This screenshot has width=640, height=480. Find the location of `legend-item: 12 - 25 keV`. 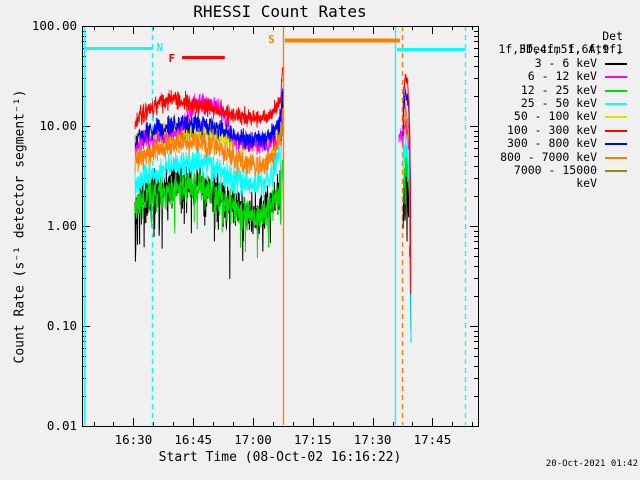

legend-item: 12 - 25 keV is located at coordinates (562, 89).